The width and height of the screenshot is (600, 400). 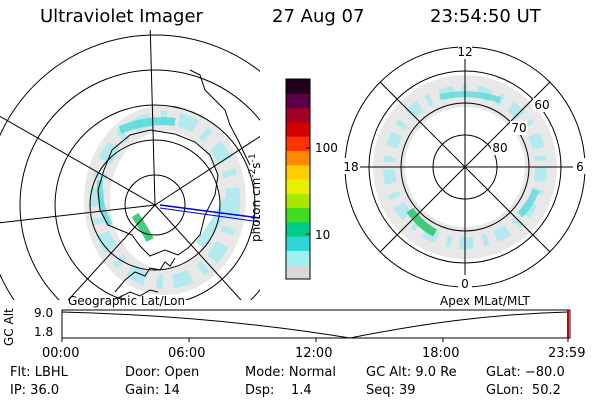 I want to click on colorbar-unit-label: photon cm-2s-1, so click(x=255, y=197).